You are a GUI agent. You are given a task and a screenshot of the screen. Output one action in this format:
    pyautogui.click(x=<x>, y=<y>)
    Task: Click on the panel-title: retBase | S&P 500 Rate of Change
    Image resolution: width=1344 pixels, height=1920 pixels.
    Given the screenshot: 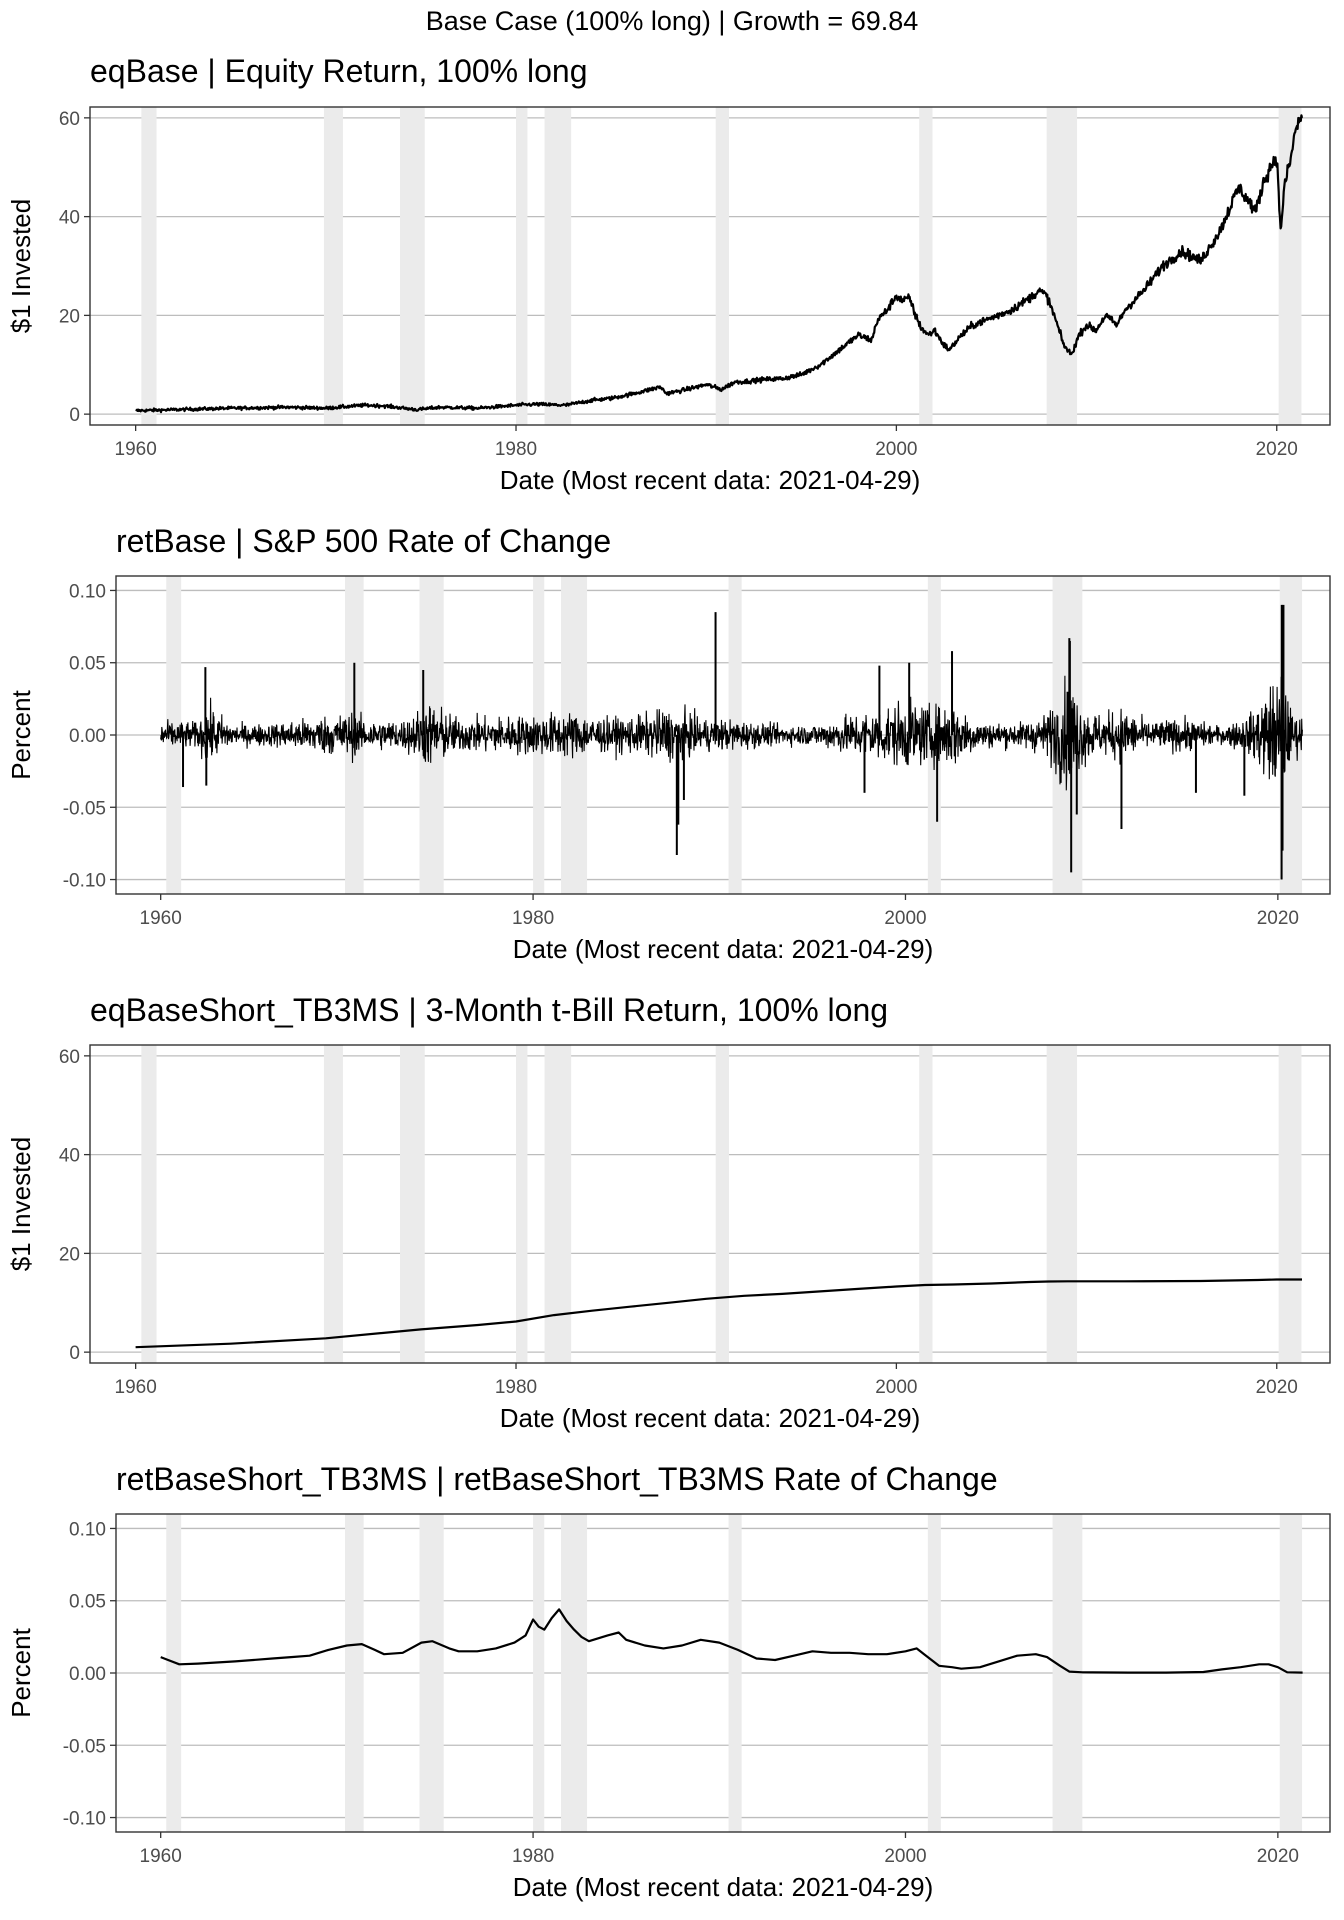 What is the action you would take?
    pyautogui.click(x=363, y=541)
    